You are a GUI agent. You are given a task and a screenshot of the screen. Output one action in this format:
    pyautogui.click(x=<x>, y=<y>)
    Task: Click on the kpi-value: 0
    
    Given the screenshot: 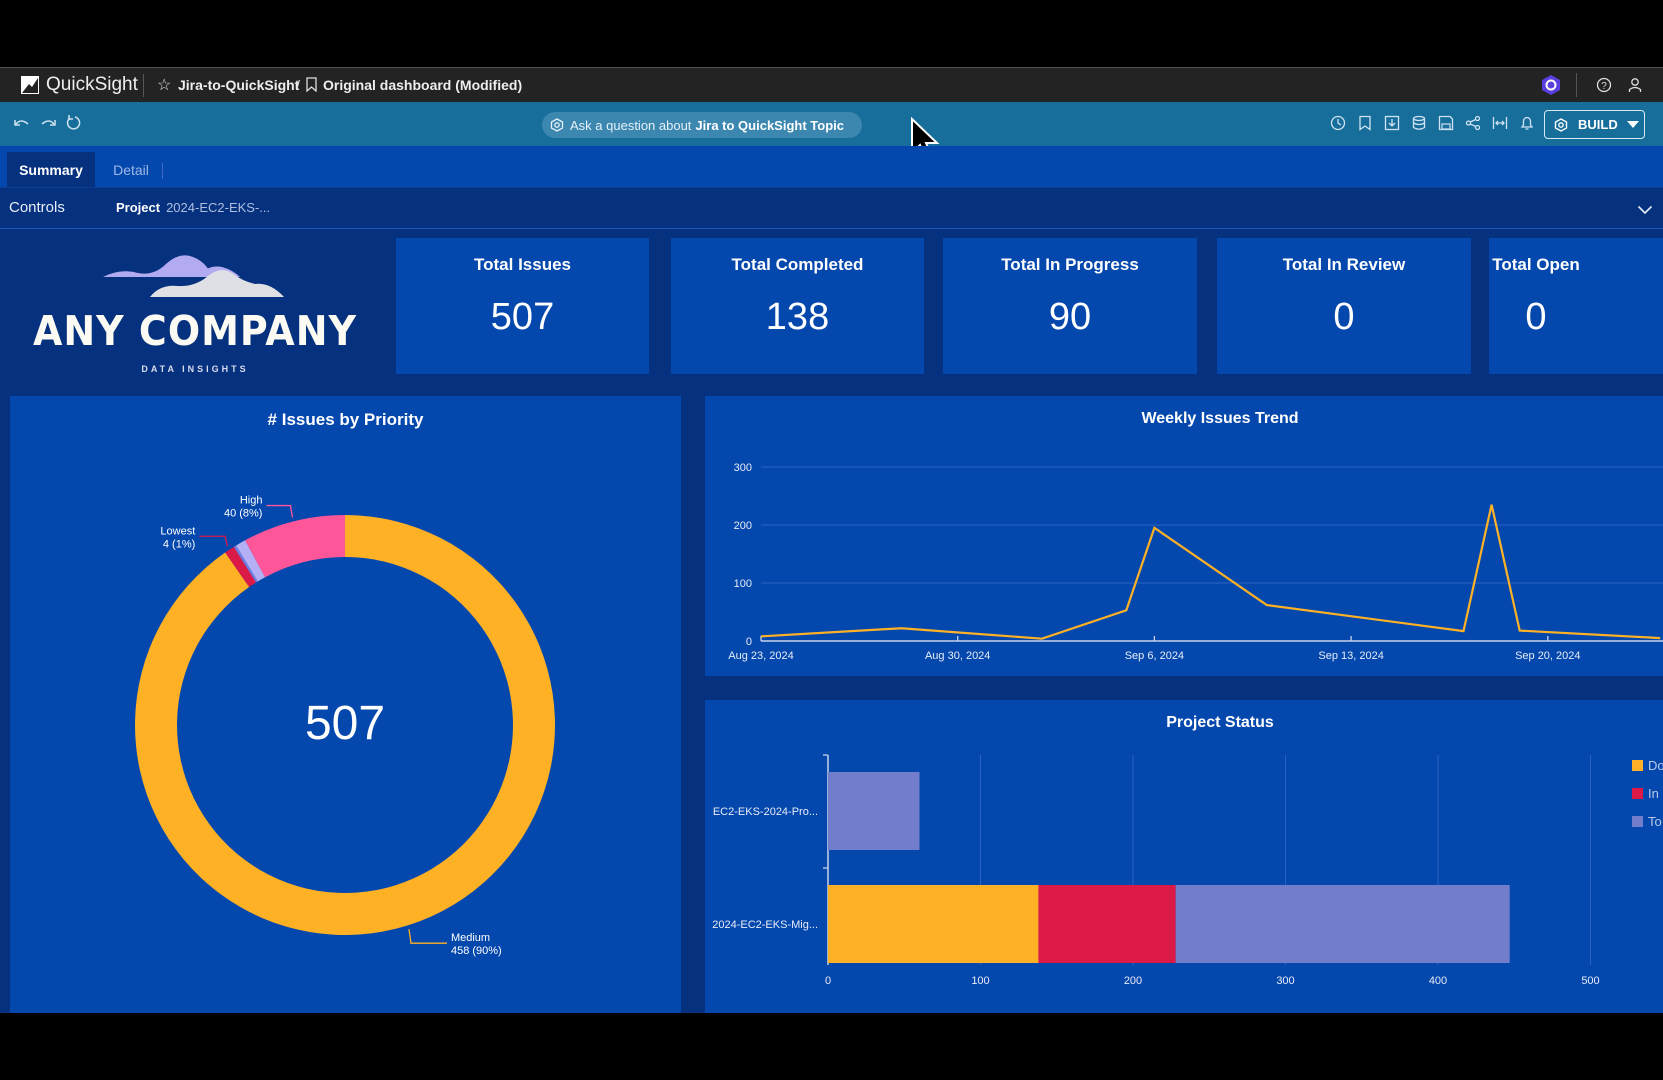 What is the action you would take?
    pyautogui.click(x=1344, y=317)
    